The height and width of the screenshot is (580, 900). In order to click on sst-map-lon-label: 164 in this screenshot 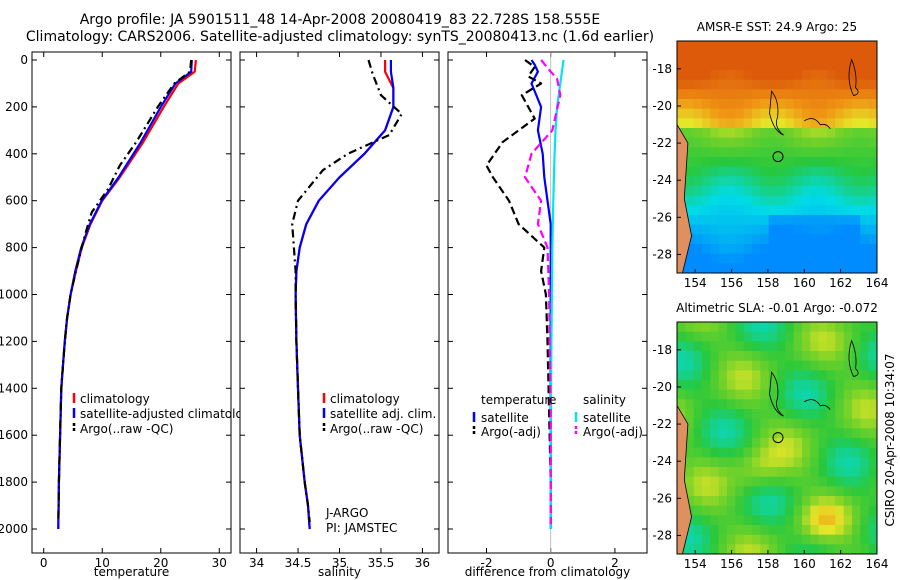, I will do `click(877, 283)`.